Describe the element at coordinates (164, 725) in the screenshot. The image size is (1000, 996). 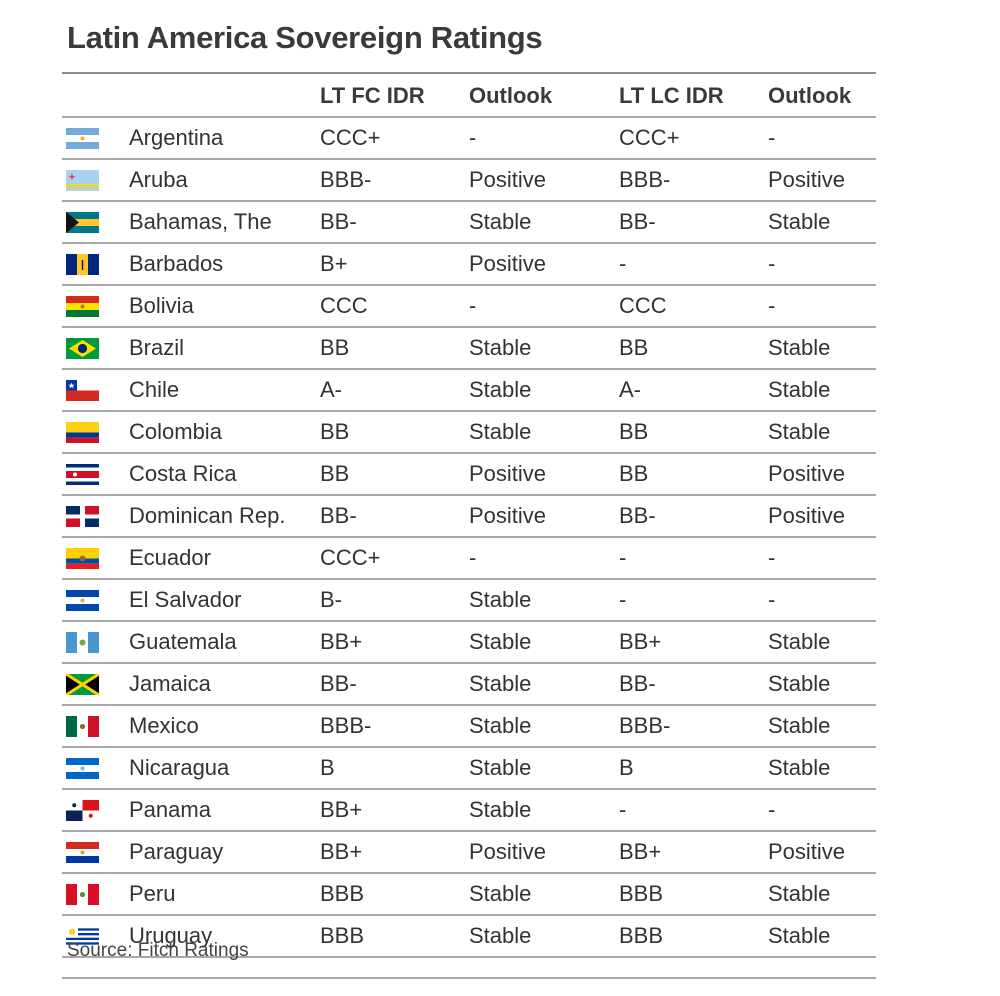
I see `country-name: Mexico` at that location.